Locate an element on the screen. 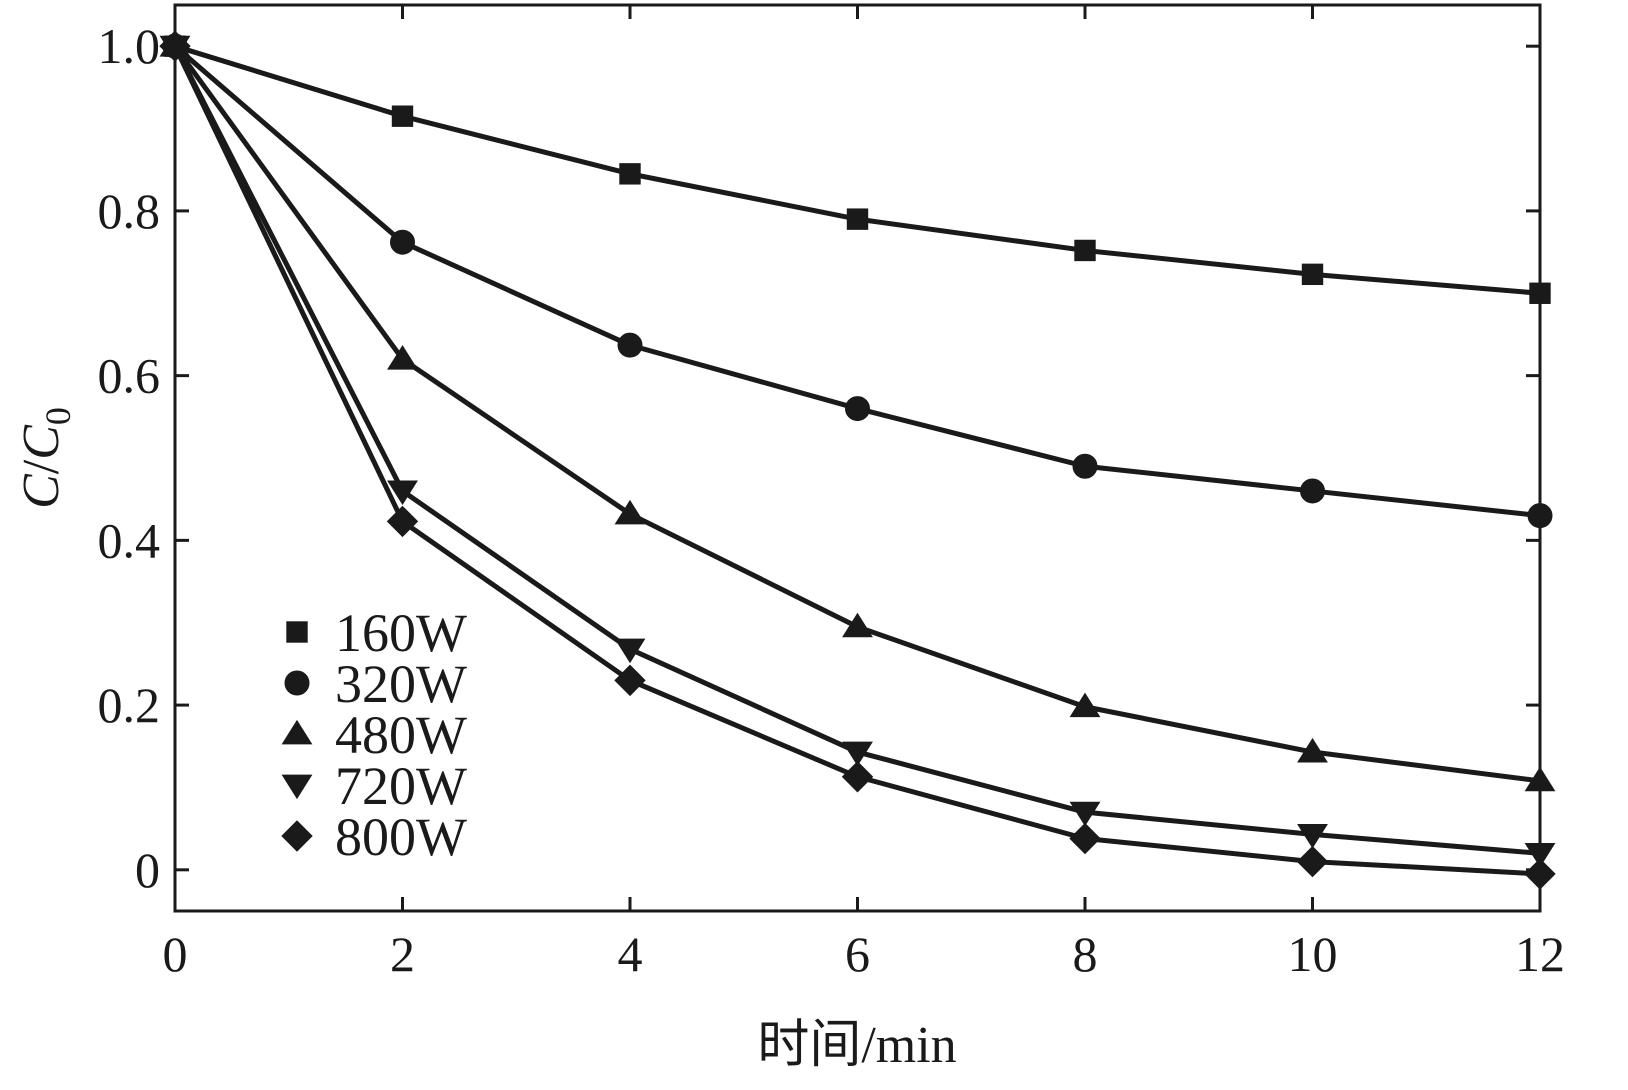 The width and height of the screenshot is (1628, 1090). x-tick-label: 2 is located at coordinates (402, 954).